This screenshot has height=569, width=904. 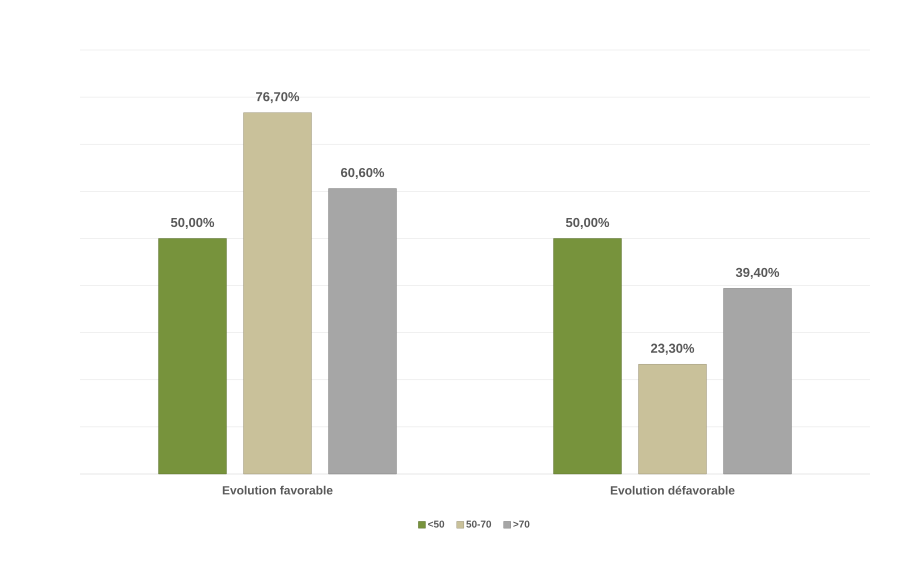 I want to click on legend-label: >70, so click(x=521, y=524).